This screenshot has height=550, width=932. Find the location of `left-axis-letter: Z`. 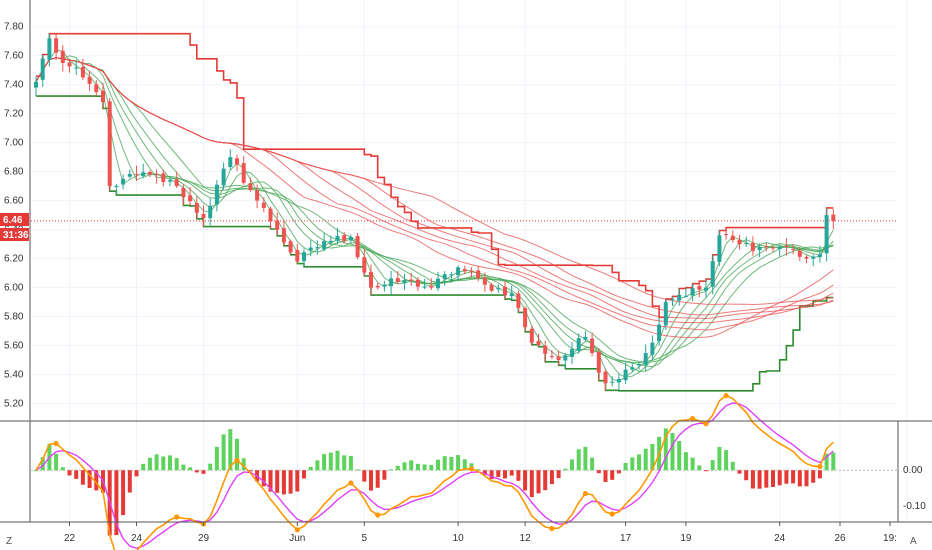

left-axis-letter: Z is located at coordinates (9, 541).